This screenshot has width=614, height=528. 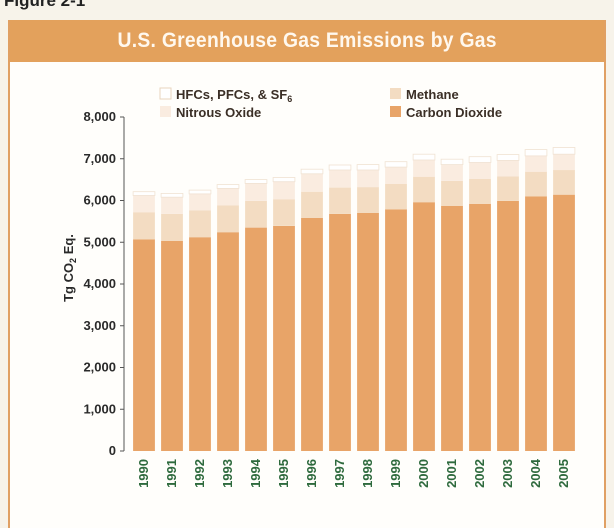 What do you see at coordinates (563, 473) in the screenshot?
I see `x-tick-label: 2005` at bounding box center [563, 473].